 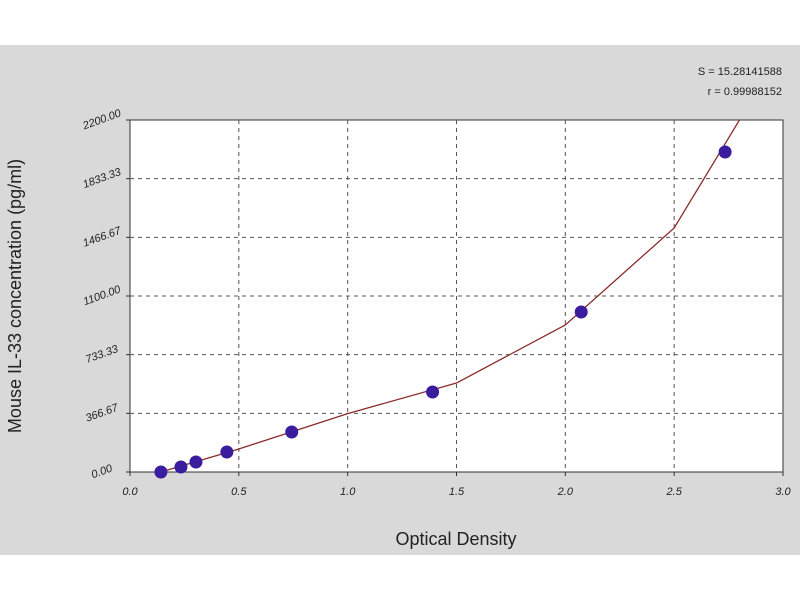 What do you see at coordinates (783, 492) in the screenshot?
I see `x-tick-label: 3.0` at bounding box center [783, 492].